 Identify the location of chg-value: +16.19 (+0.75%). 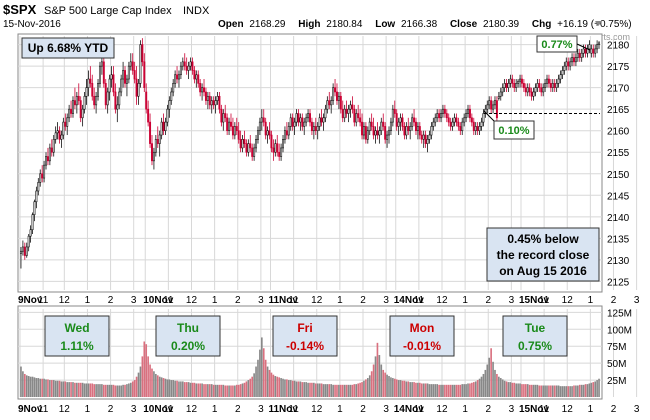
(594, 24).